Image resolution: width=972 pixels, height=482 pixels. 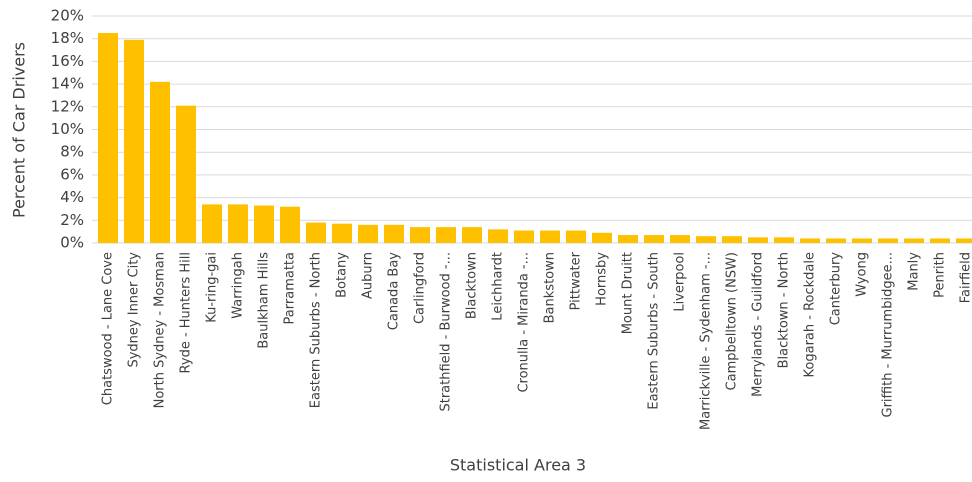 What do you see at coordinates (186, 312) in the screenshot?
I see `x-tick-label: Ryde - Hunters Hill` at bounding box center [186, 312].